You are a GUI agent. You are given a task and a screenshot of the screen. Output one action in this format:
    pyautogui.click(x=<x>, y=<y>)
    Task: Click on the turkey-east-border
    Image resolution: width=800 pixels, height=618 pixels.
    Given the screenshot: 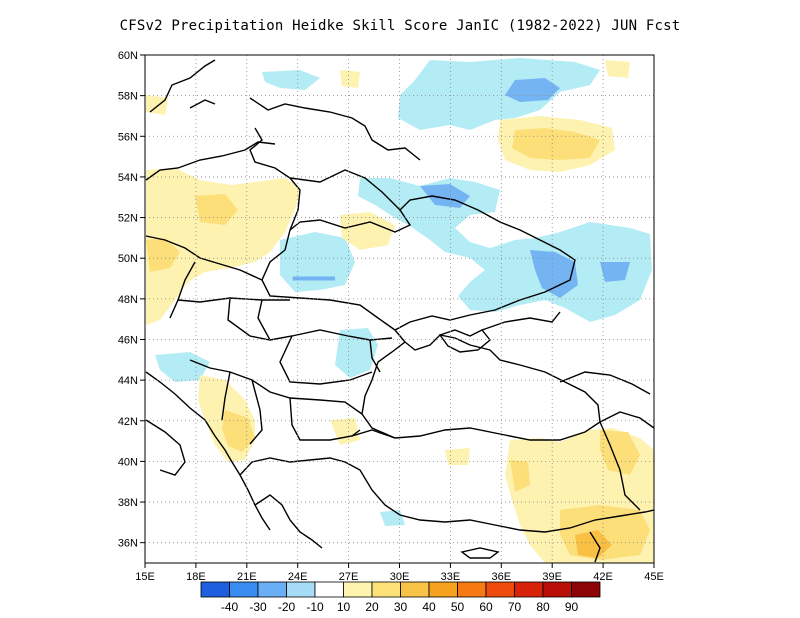 What is the action you would take?
    pyautogui.click(x=615, y=492)
    